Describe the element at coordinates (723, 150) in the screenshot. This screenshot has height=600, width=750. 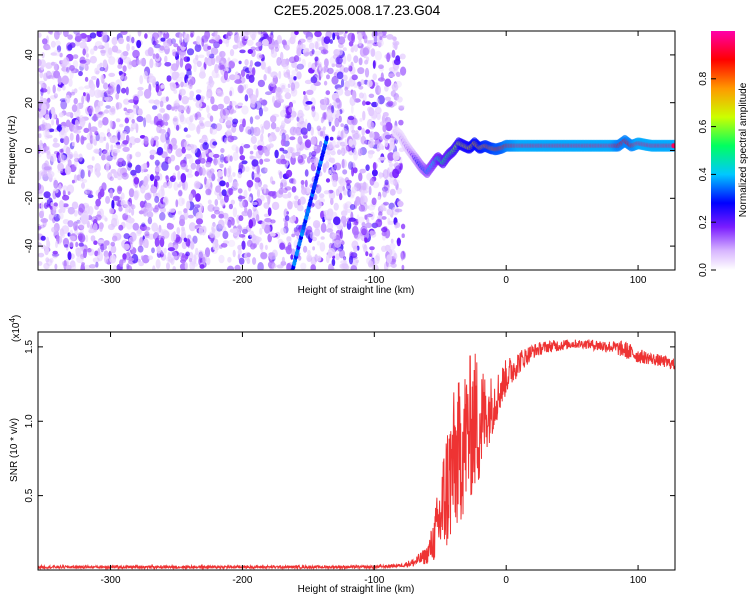
I see `colorbar-scale` at that location.